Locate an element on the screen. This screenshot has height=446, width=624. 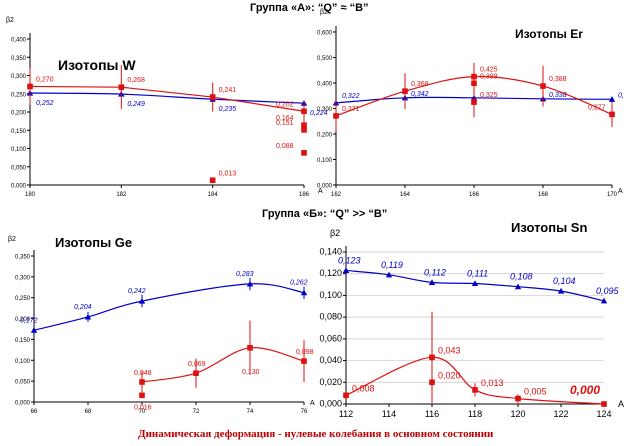
chart-3-data-label: 0,095 is located at coordinates (608, 291).